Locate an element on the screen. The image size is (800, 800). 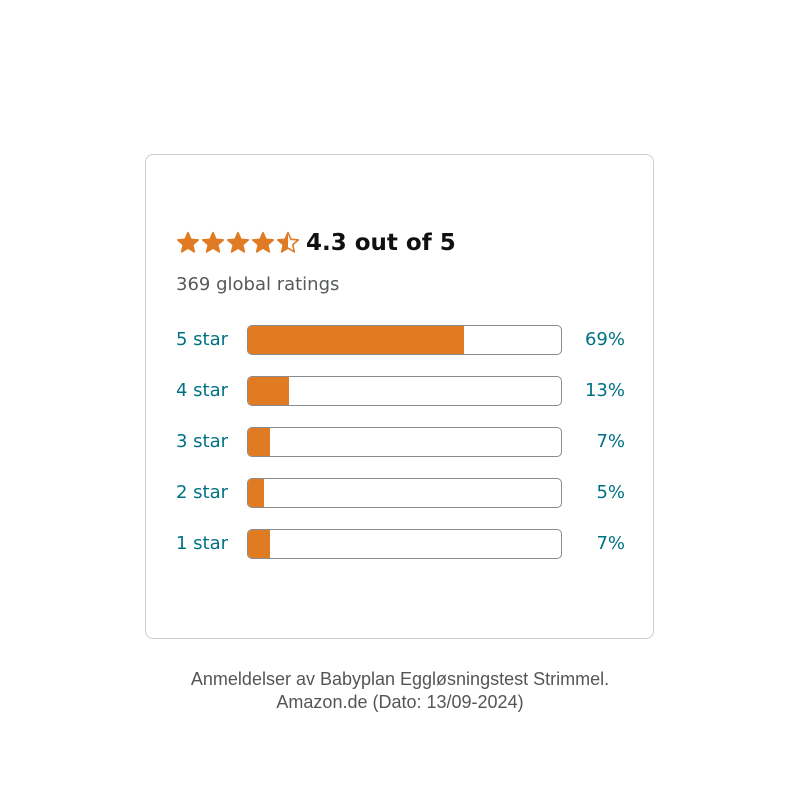
histogram-row: 5 star 69% is located at coordinates (399, 340).